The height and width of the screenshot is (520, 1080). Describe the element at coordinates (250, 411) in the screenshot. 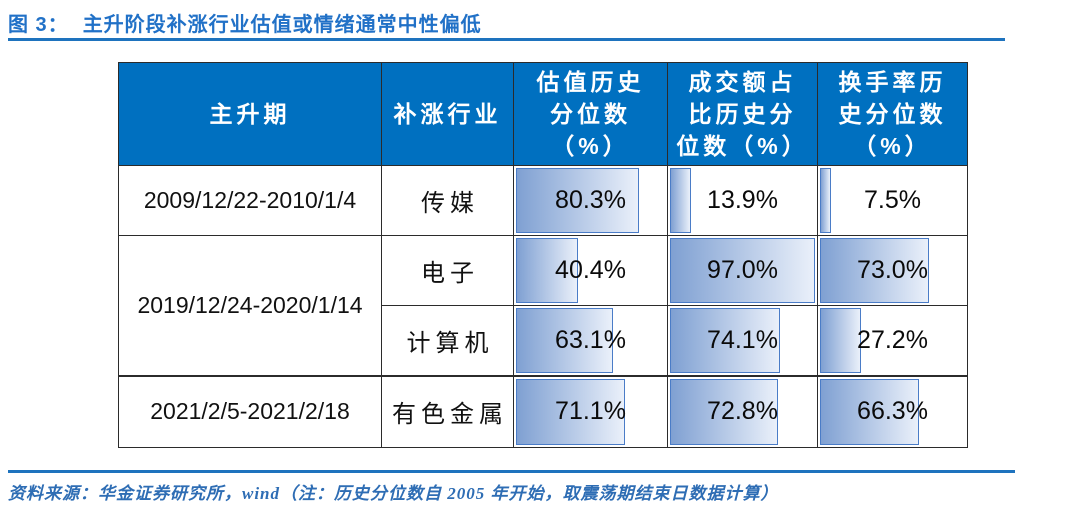

I see `period-cell: 2021/2/5-2021/2/18` at that location.